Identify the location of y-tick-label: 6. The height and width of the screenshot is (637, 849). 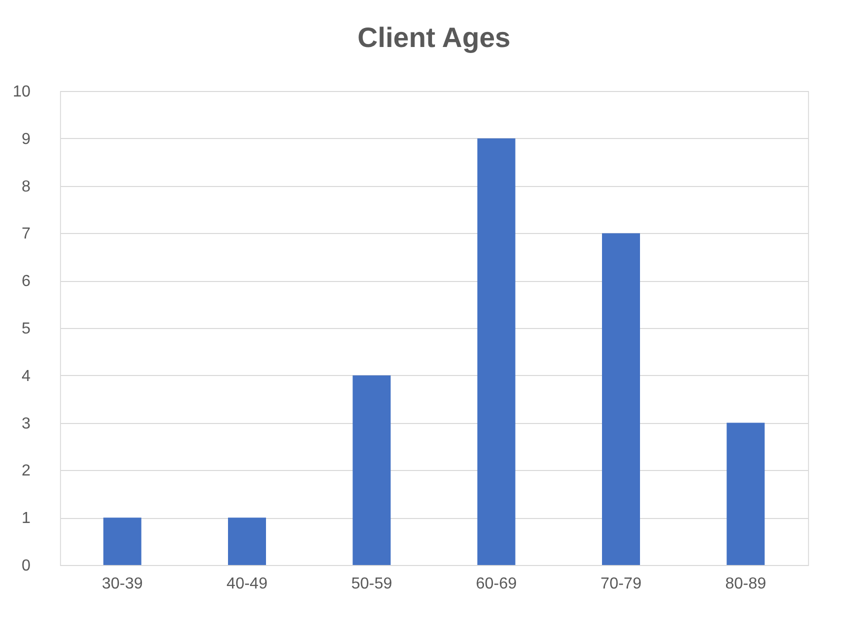
(26, 281).